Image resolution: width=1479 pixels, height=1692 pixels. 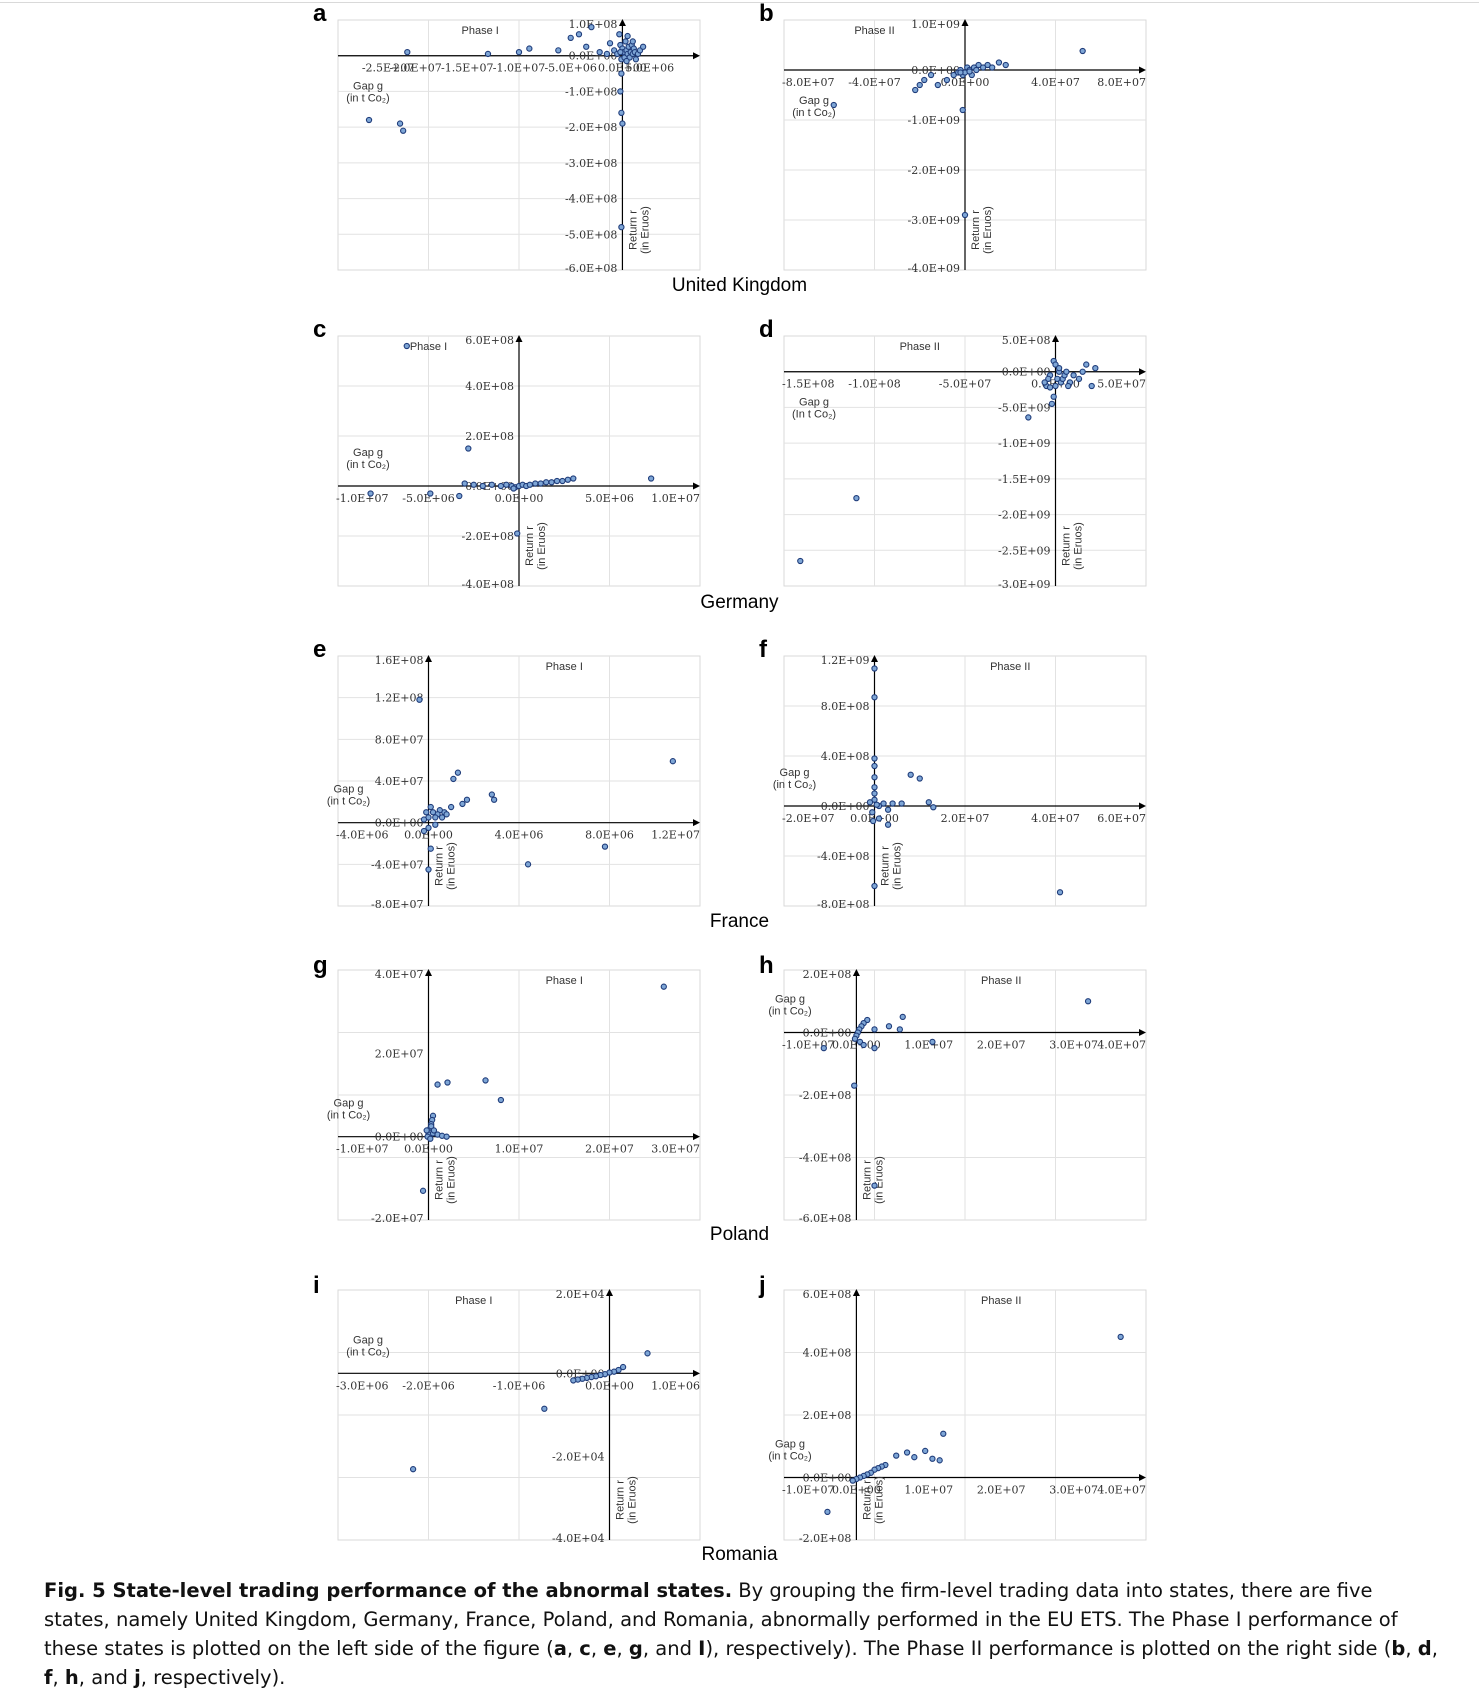 I want to click on caption-letter-b: b, so click(x=1398, y=1648).